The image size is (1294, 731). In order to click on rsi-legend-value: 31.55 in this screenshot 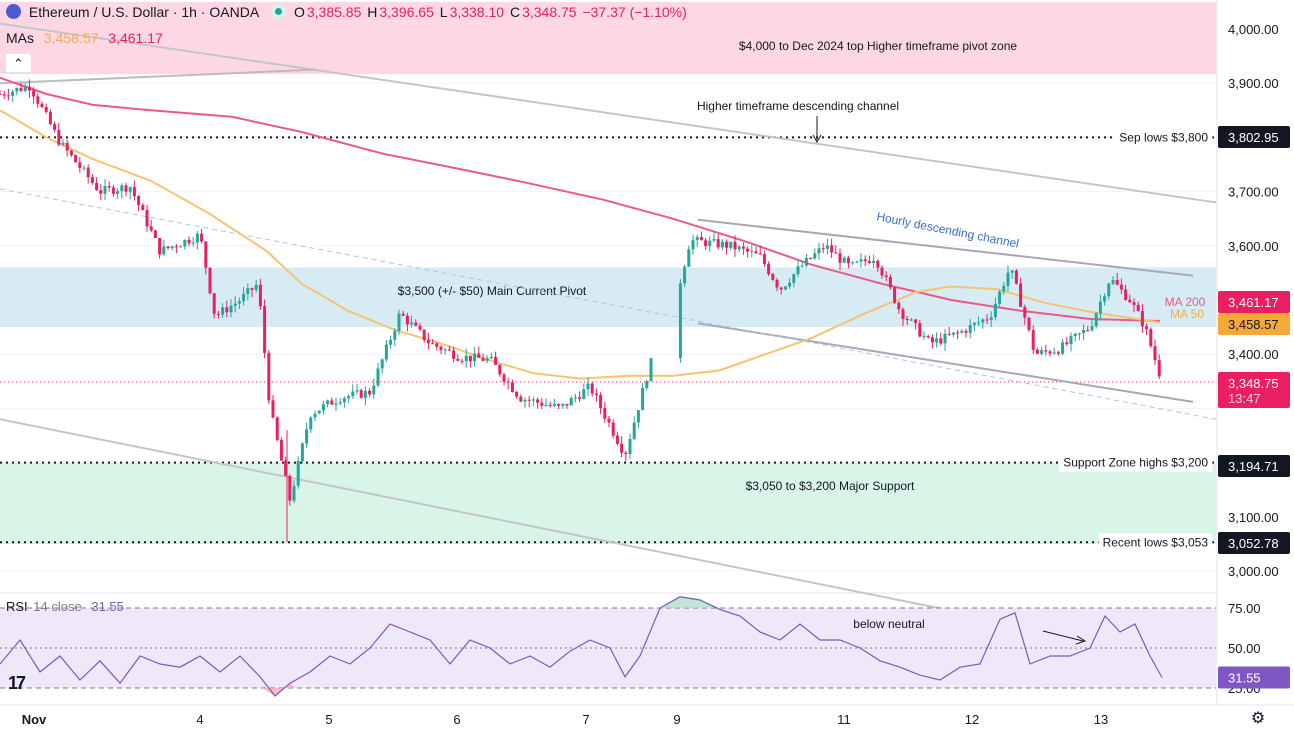, I will do `click(107, 606)`.